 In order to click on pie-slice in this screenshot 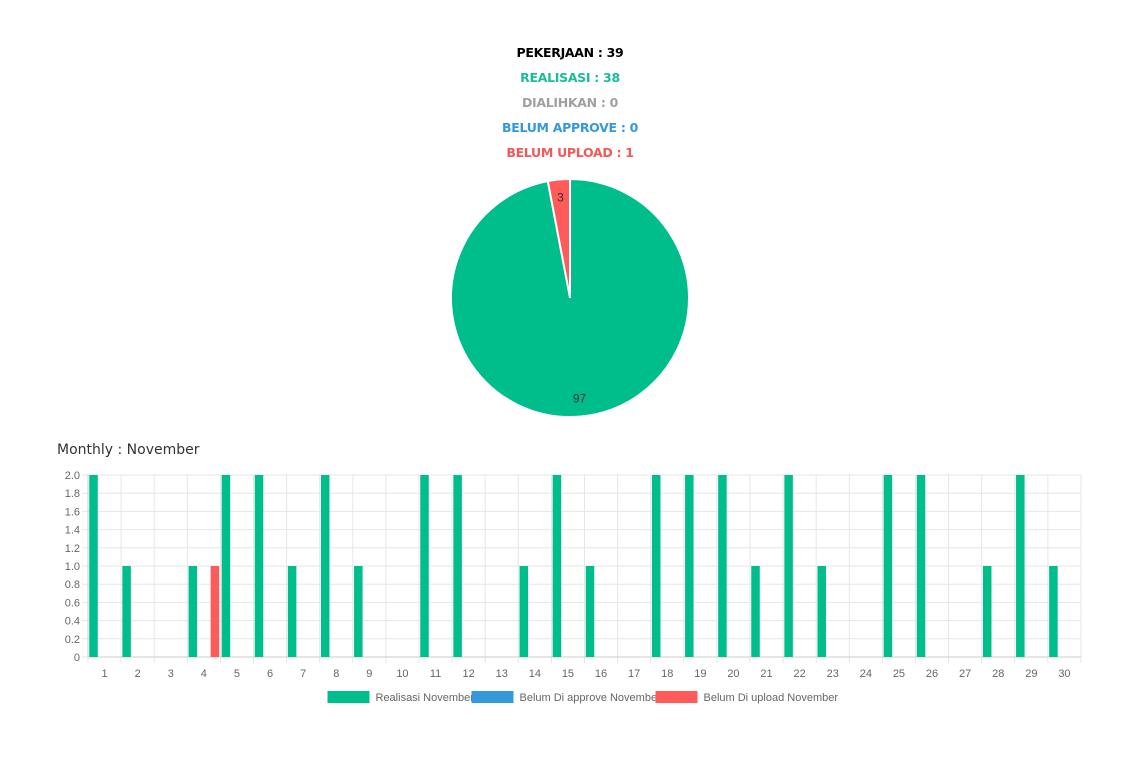, I will do `click(570, 297)`.